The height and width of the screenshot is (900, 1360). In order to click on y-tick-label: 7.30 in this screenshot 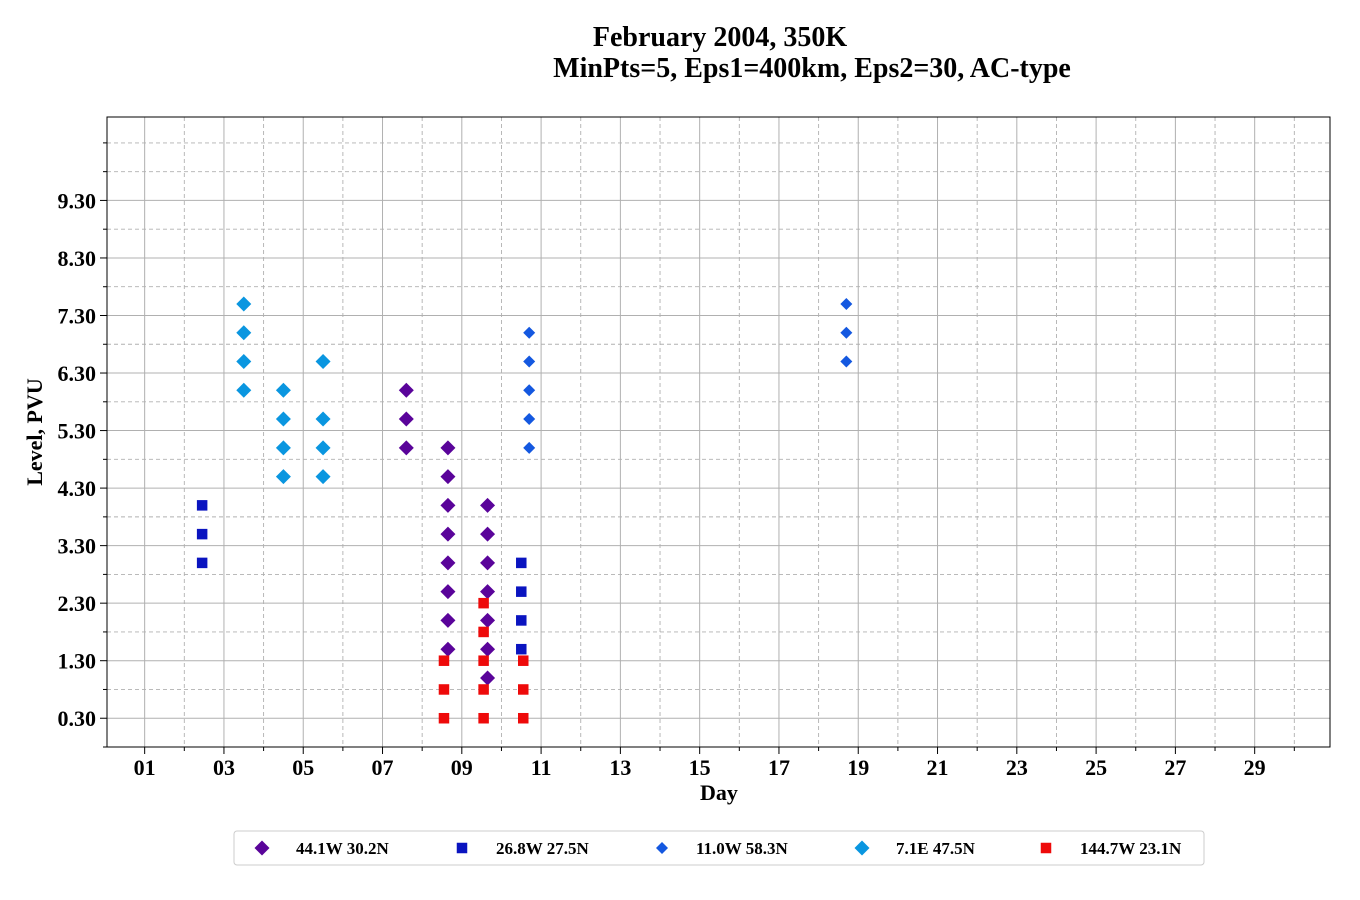, I will do `click(77, 315)`.